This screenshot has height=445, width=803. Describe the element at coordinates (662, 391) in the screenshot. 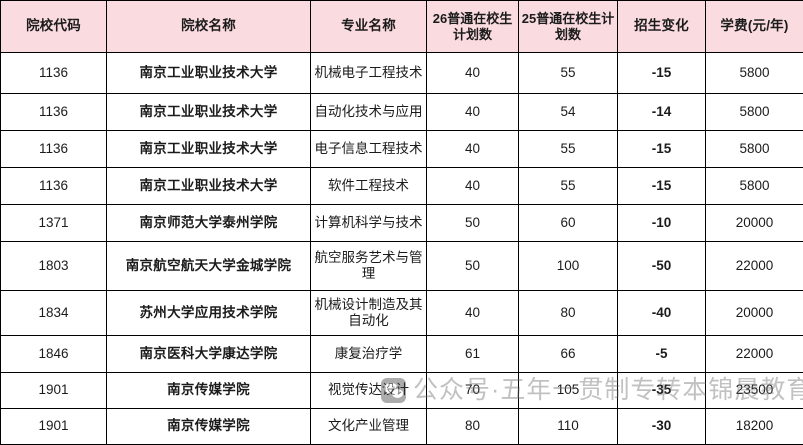

I see `cell-change: -35` at that location.